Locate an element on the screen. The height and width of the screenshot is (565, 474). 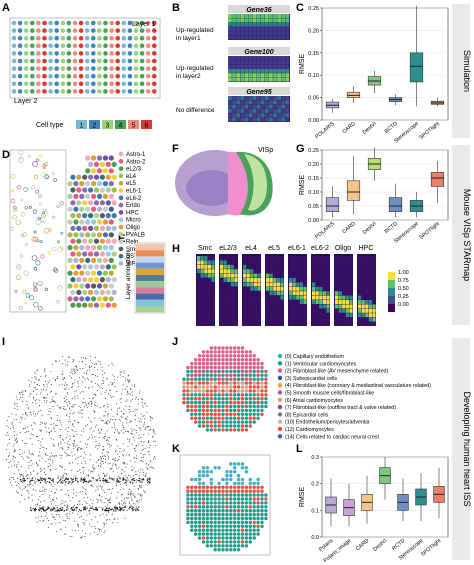
colorbar-tick-label: 0.75 is located at coordinates (403, 281).